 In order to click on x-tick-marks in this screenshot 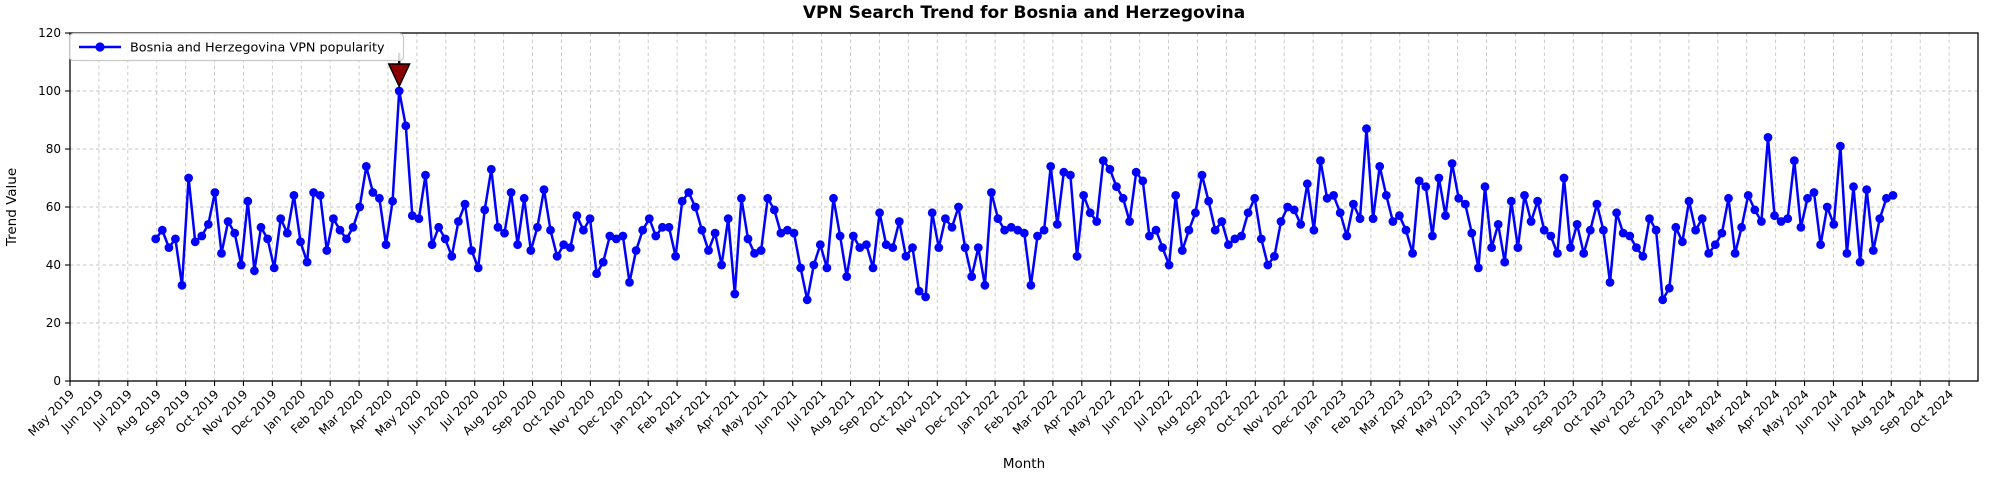, I will do `click(1009, 383)`.